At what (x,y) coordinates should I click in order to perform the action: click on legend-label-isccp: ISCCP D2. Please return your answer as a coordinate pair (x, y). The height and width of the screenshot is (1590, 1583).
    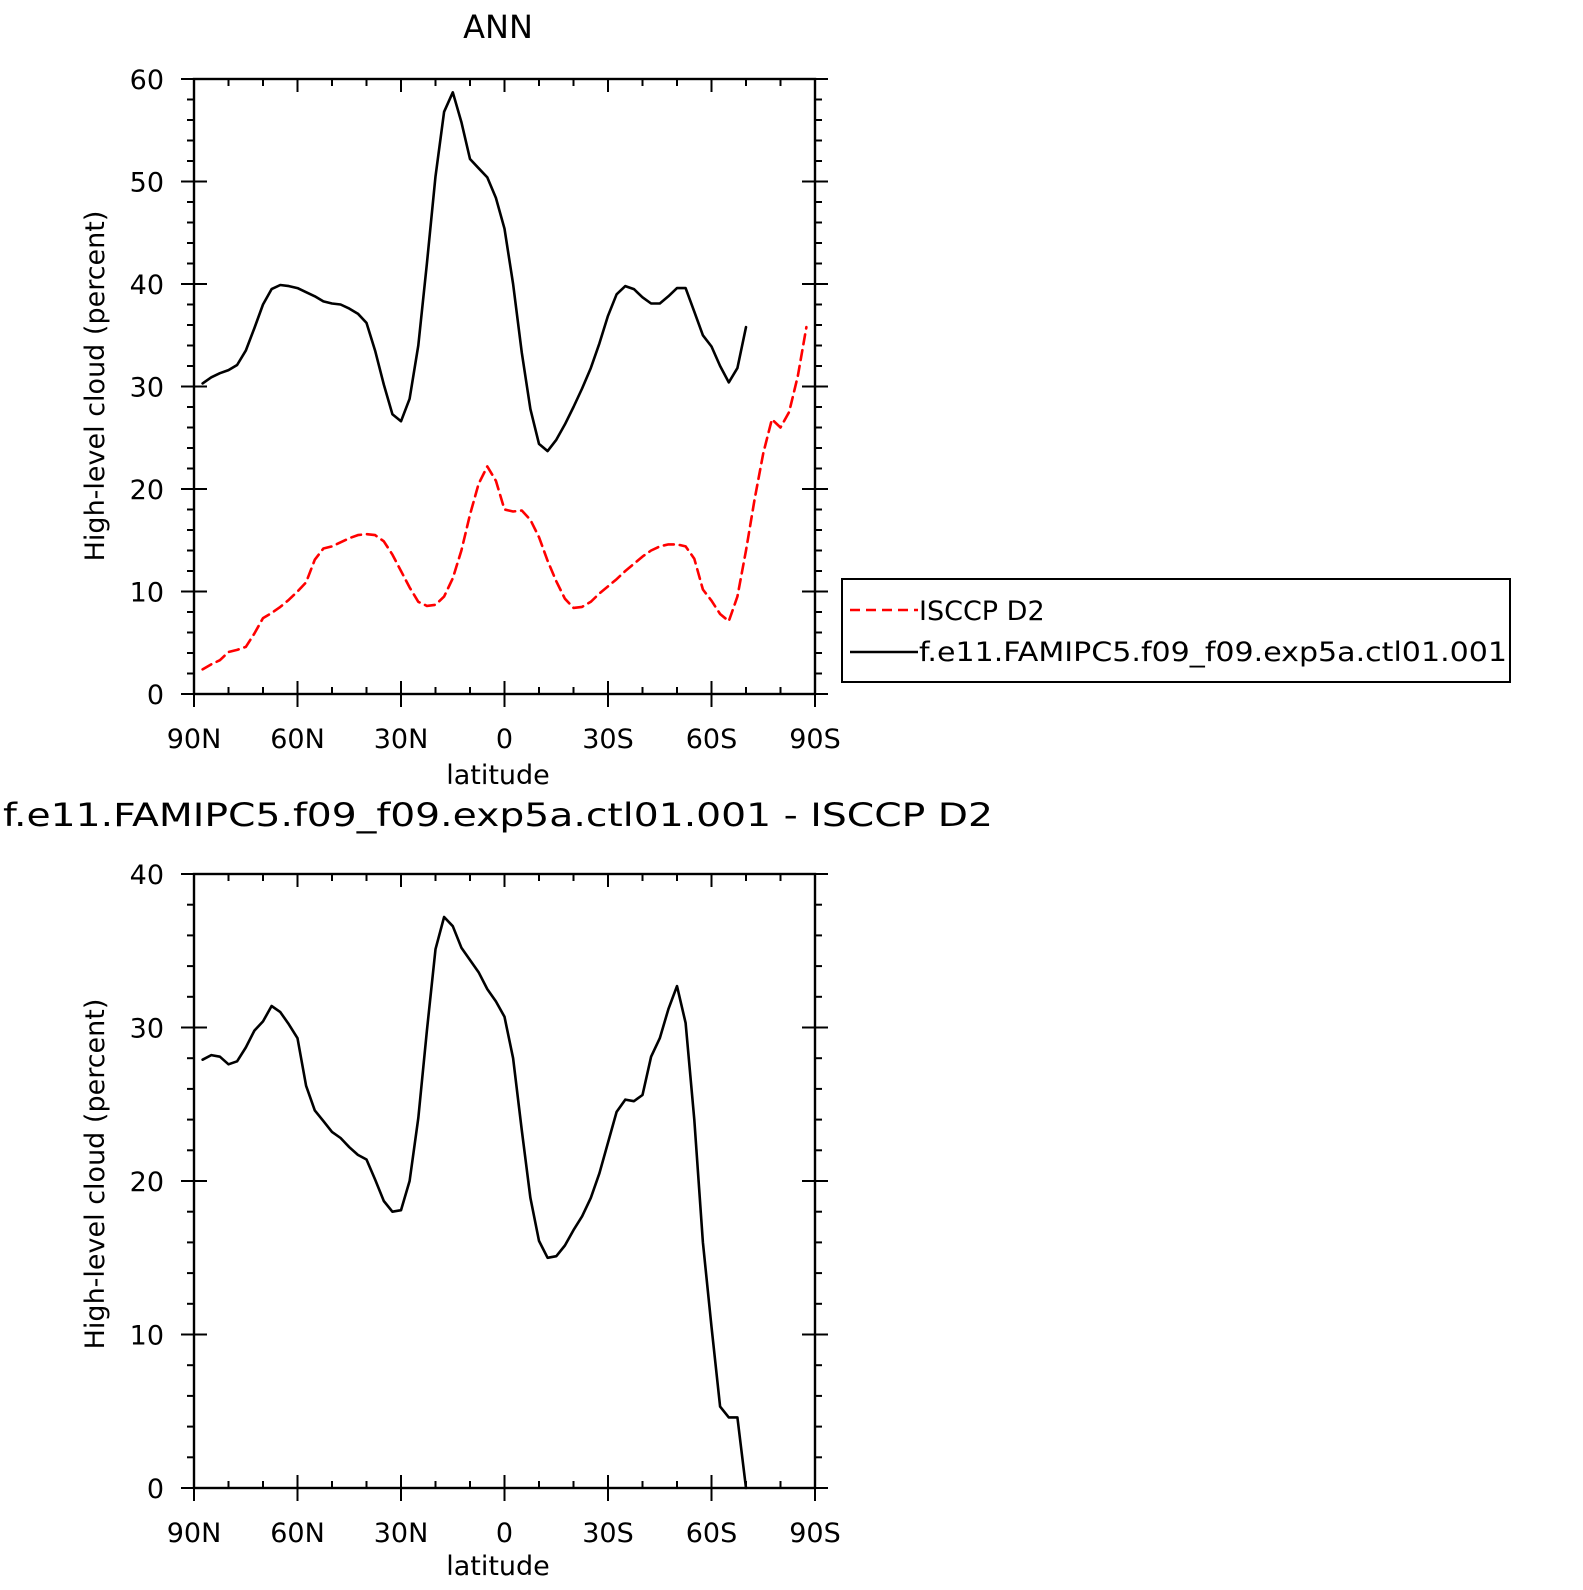
    Looking at the image, I should click on (982, 611).